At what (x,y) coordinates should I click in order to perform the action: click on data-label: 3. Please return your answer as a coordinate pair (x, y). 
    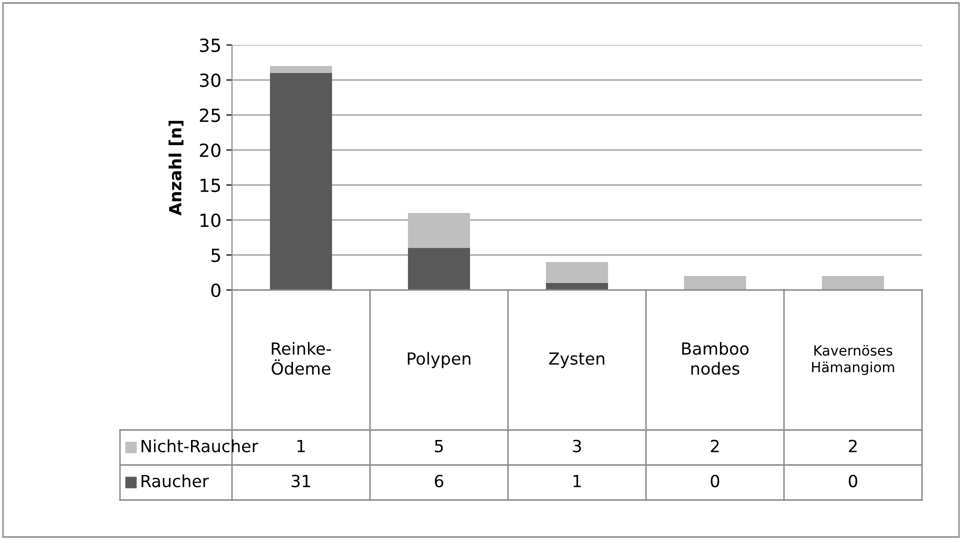
    Looking at the image, I should click on (576, 446).